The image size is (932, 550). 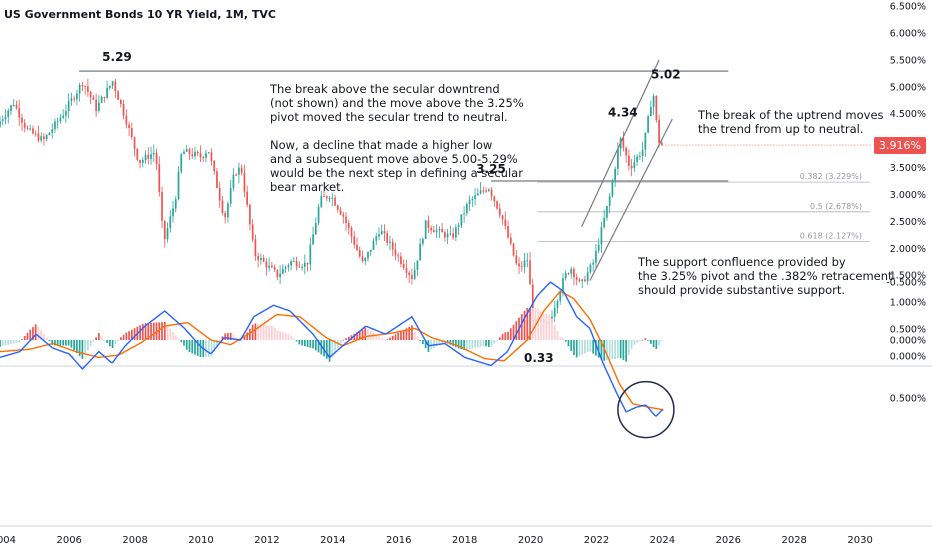 I want to click on level-label-3.25: 3.25, so click(x=491, y=169).